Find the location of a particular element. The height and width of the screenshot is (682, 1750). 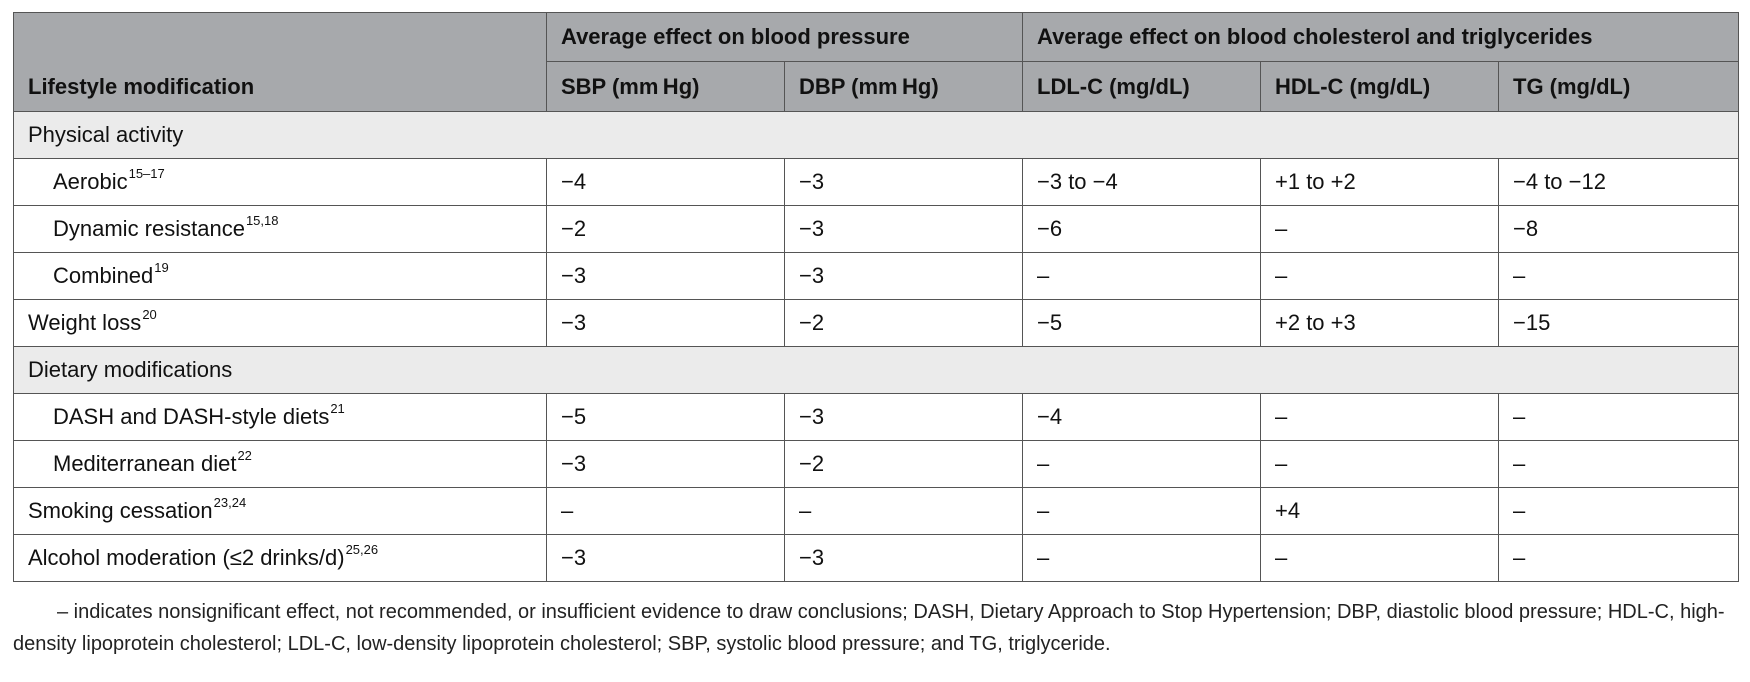

column-header-tg: TG (mg/dL) is located at coordinates (1618, 86).